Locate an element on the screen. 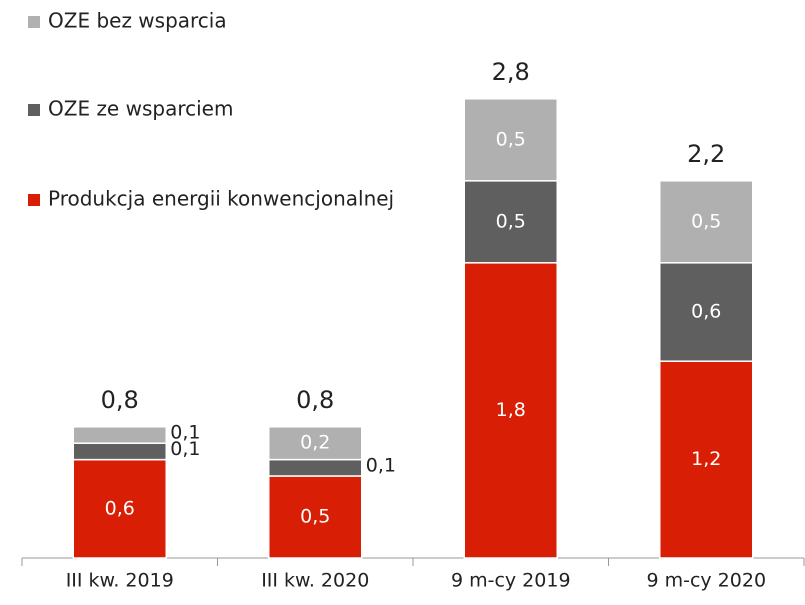 Image resolution: width=805 pixels, height=605 pixels. total-label: 2,2 is located at coordinates (706, 154).